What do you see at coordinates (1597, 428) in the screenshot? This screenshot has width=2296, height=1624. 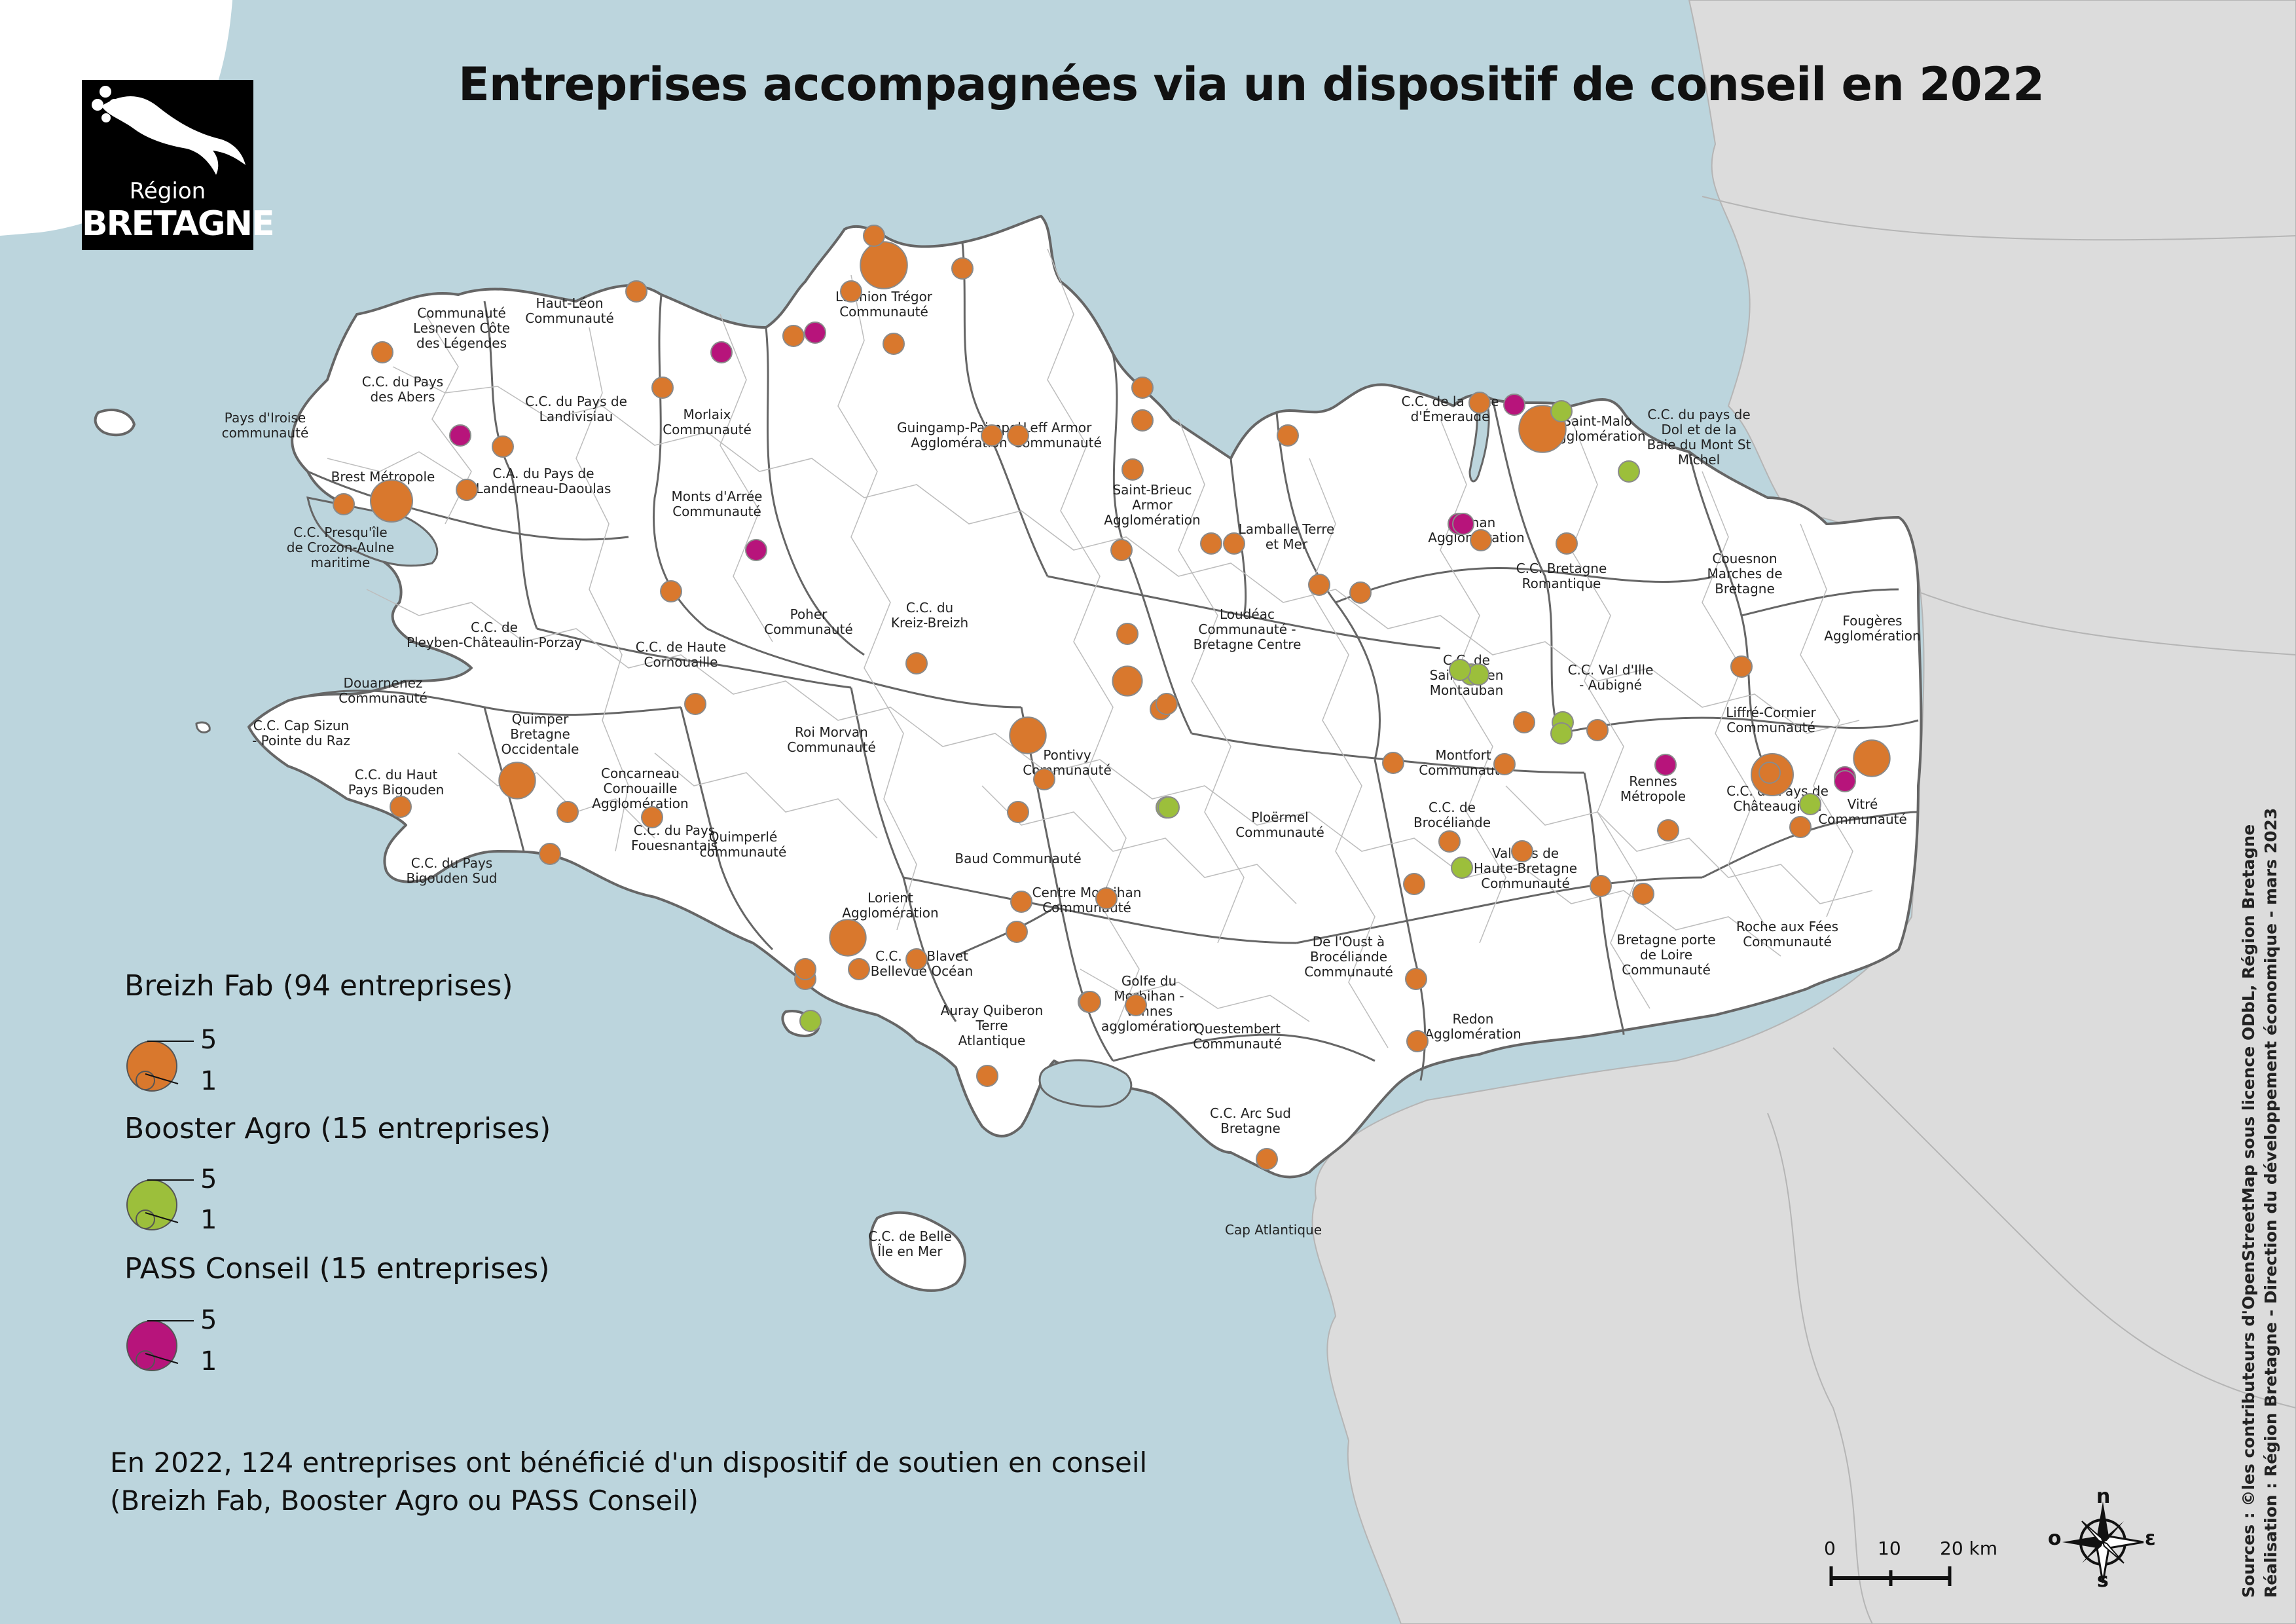 I see `place-label: Saint-Malo Agglomération` at bounding box center [1597, 428].